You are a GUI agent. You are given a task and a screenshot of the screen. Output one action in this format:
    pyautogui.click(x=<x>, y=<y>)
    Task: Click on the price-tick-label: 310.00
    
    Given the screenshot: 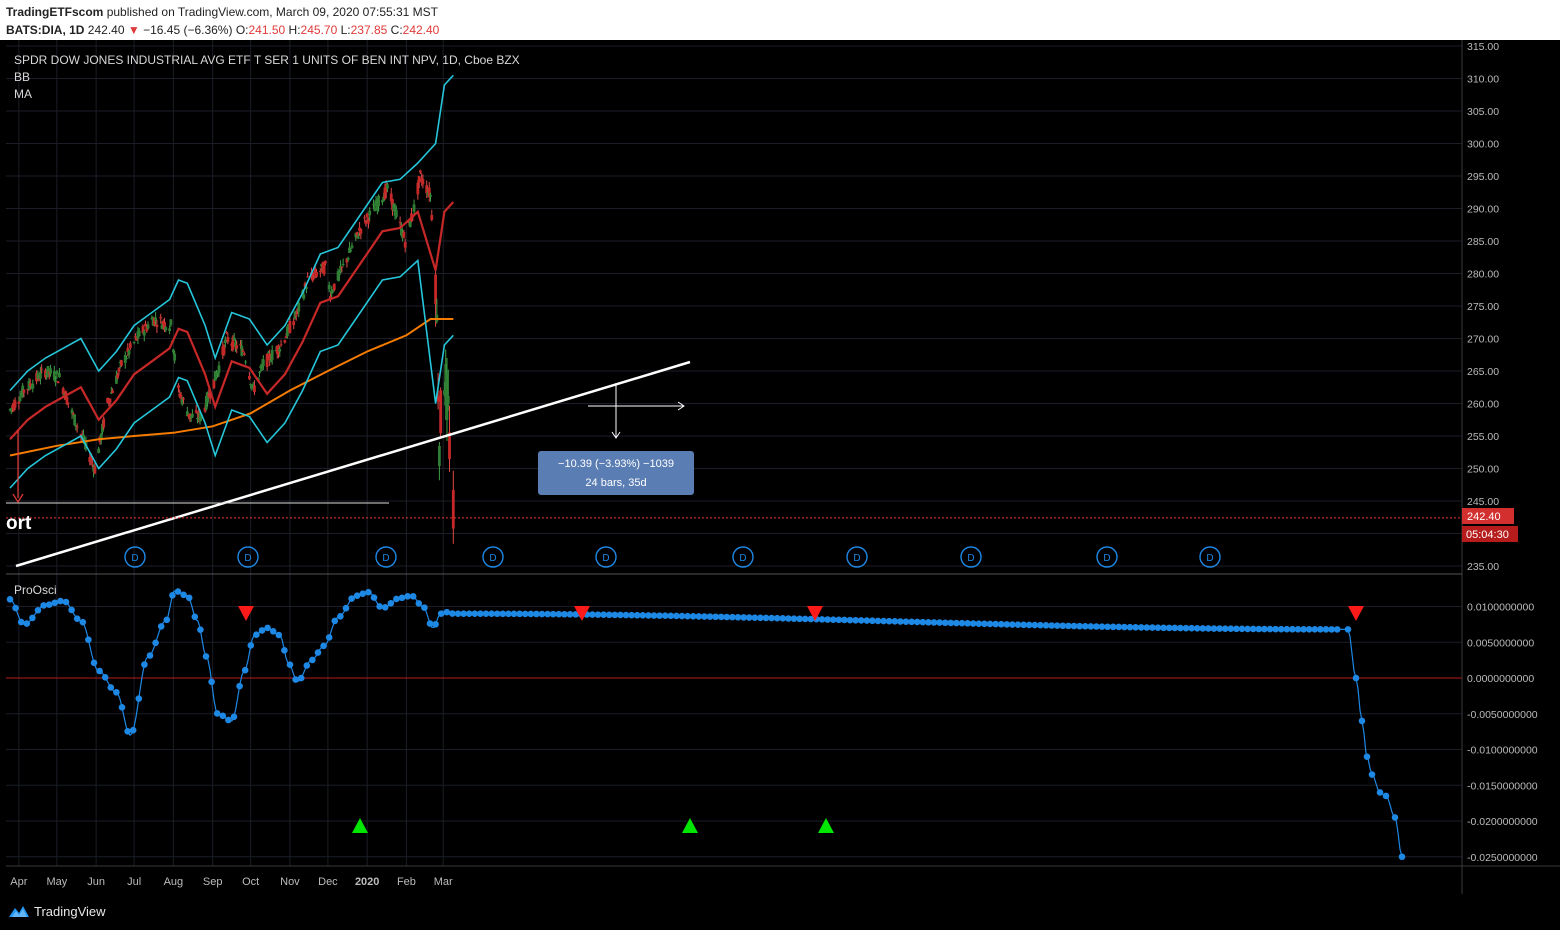 What is the action you would take?
    pyautogui.click(x=1483, y=80)
    